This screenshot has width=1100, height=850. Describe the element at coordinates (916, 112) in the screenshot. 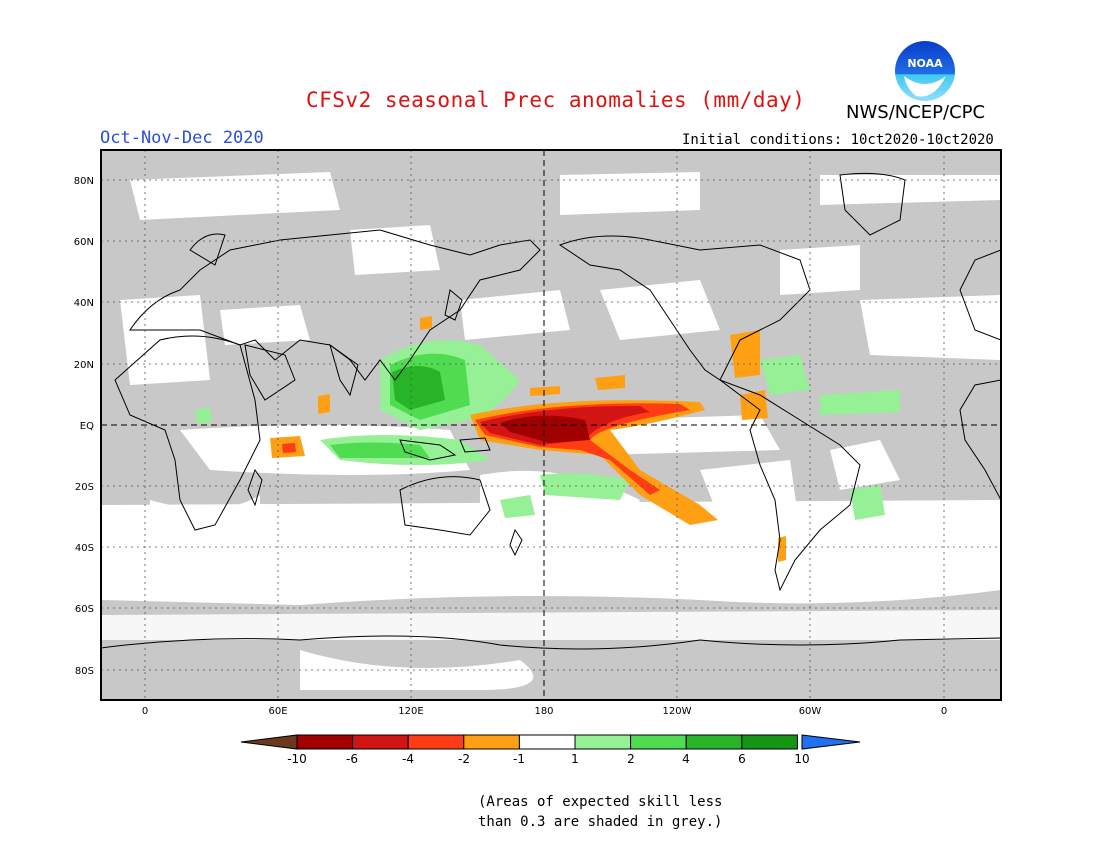

I see `agency-label: NWS/NCEP/CPC` at that location.